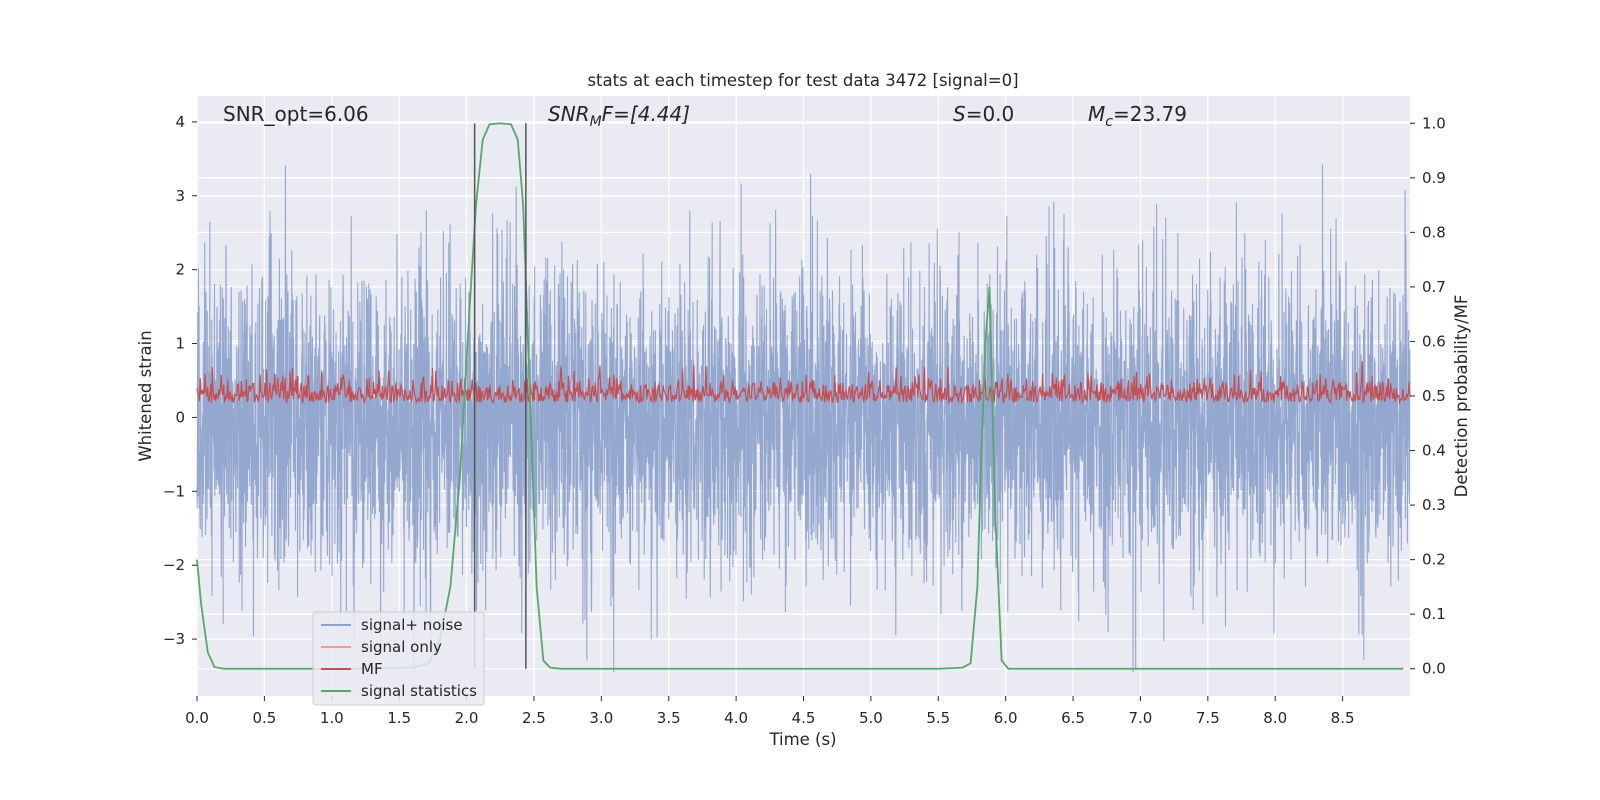  Describe the element at coordinates (401, 647) in the screenshot. I see `legend-label-signal-only: signal only` at that location.